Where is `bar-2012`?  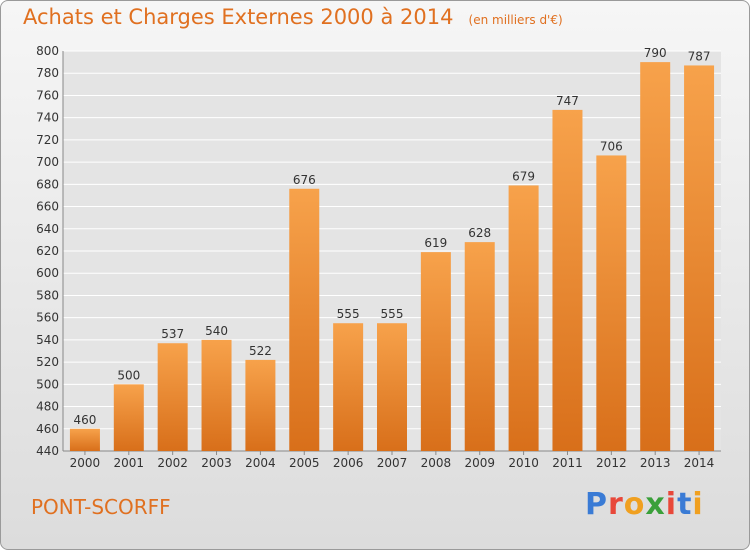 bar-2012 is located at coordinates (611, 303).